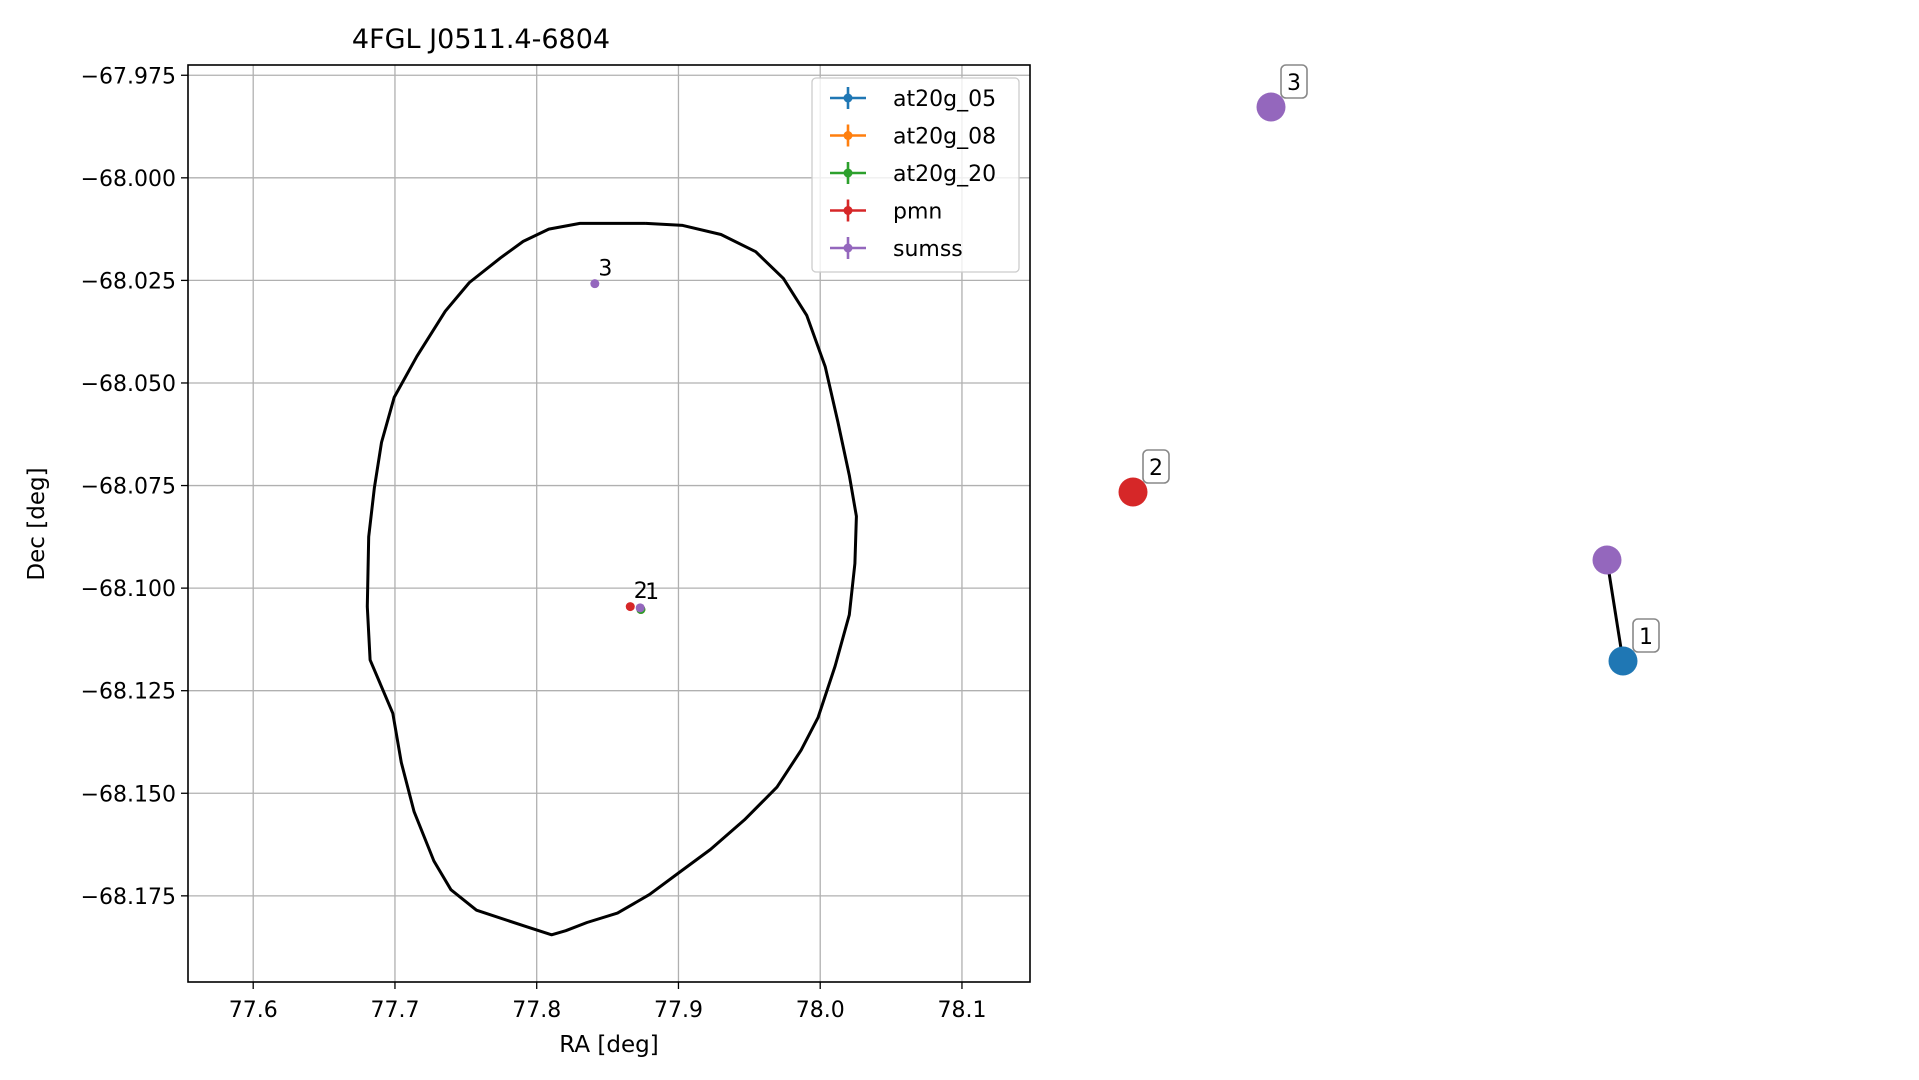  Describe the element at coordinates (886, 212) in the screenshot. I see `legend-entry-pmn: pmn` at that location.